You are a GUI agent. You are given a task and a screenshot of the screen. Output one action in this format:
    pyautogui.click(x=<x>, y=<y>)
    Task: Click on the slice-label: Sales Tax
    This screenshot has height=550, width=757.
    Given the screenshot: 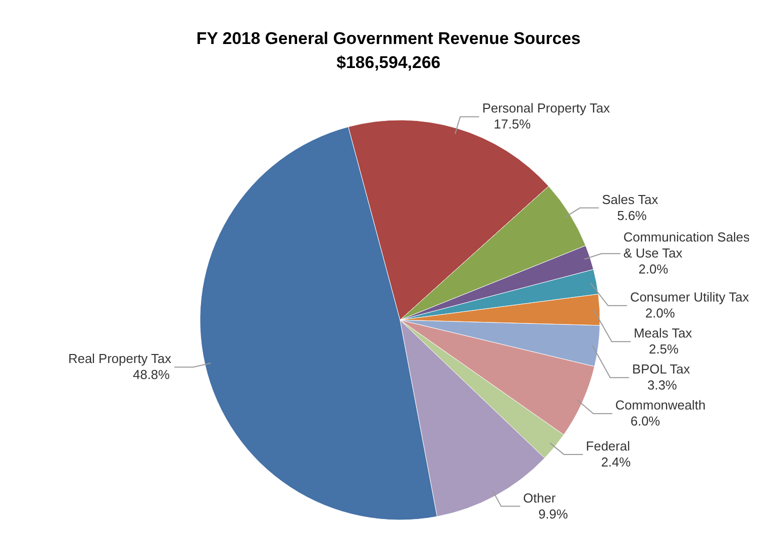 What is the action you would take?
    pyautogui.click(x=630, y=199)
    